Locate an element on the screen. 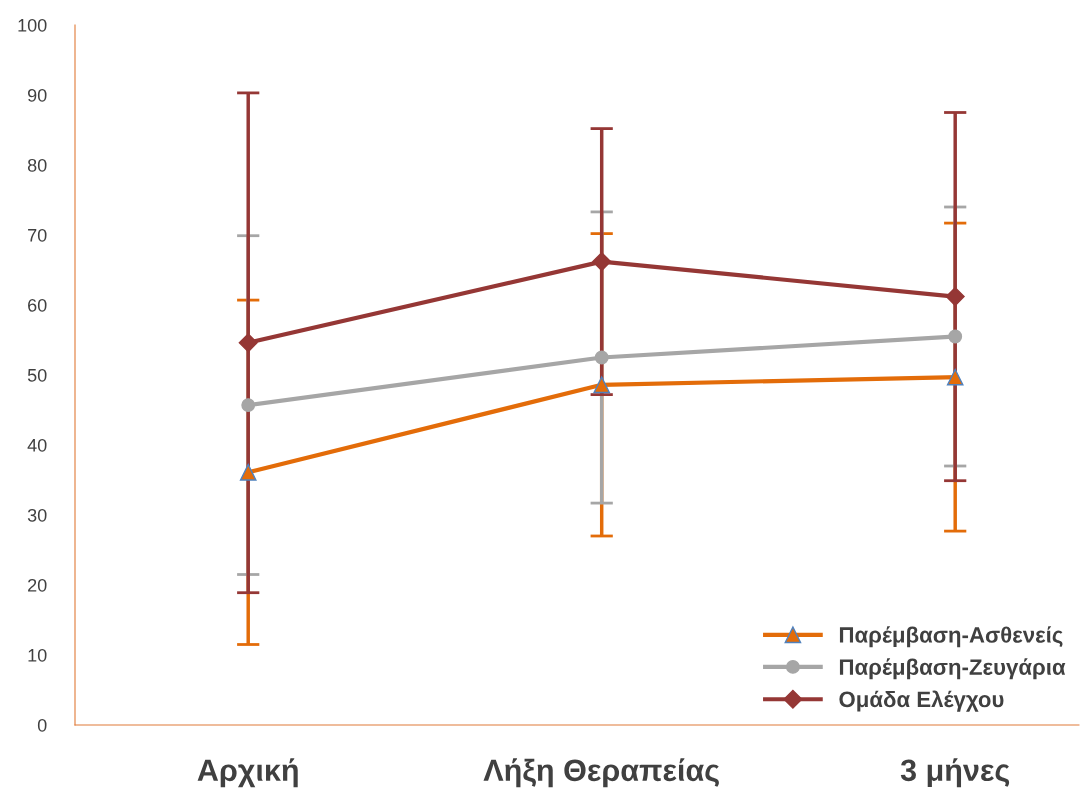 This screenshot has height=803, width=1080. x-tick-label: Αρχική is located at coordinates (247, 773).